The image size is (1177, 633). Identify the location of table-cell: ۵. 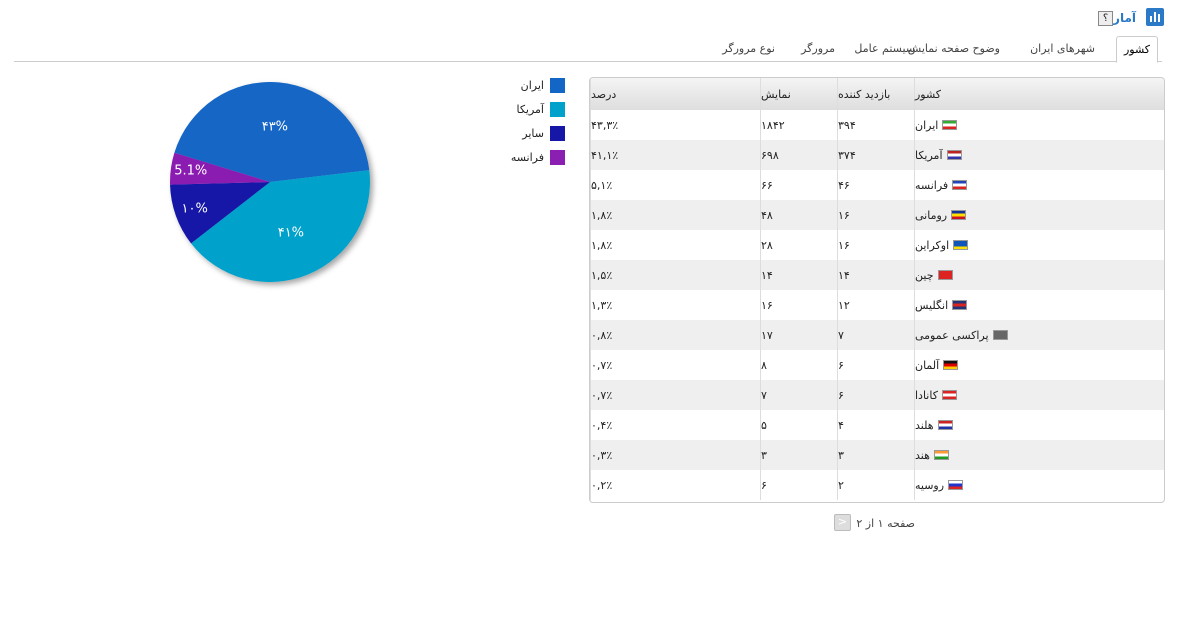
(798, 425).